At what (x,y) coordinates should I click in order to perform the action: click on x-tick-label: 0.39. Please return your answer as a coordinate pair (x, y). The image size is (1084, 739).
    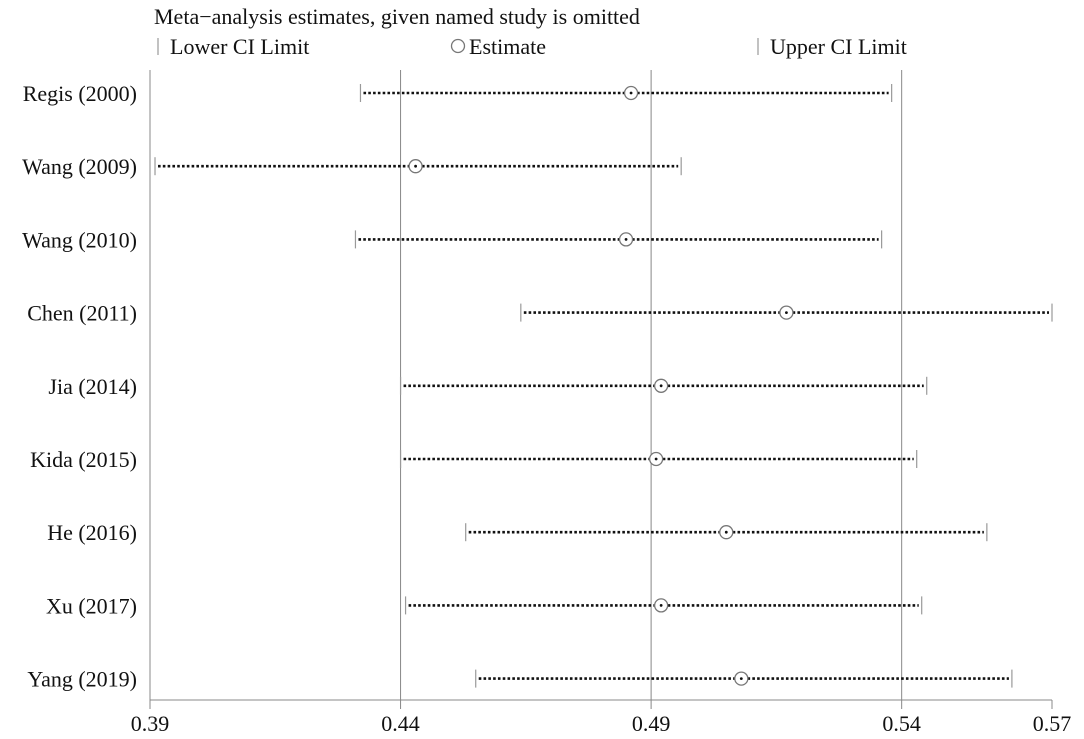
    Looking at the image, I should click on (150, 723).